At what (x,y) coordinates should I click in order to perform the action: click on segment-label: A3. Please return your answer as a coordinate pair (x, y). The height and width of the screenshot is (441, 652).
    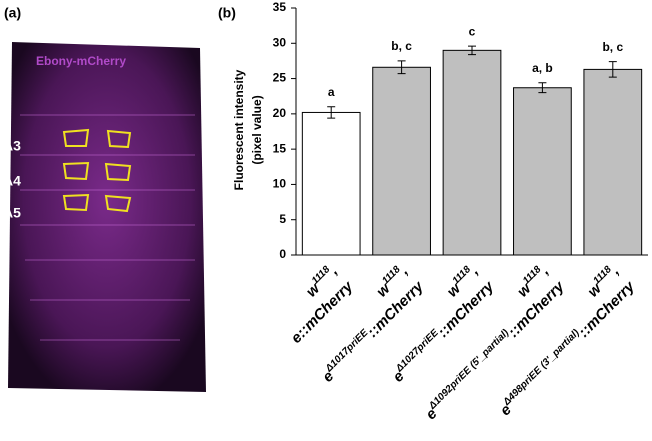
    Looking at the image, I should click on (12, 146).